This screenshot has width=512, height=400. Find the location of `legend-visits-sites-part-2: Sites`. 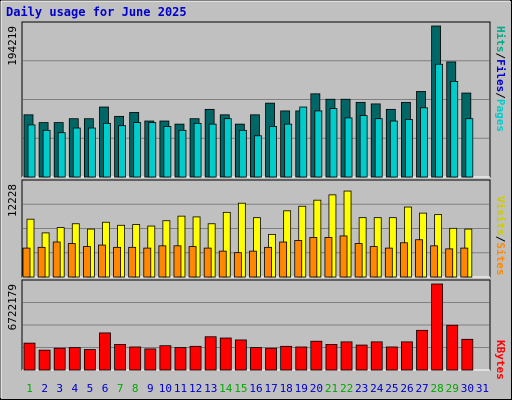

legend-visits-sites-part-2: Sites is located at coordinates (500, 258).